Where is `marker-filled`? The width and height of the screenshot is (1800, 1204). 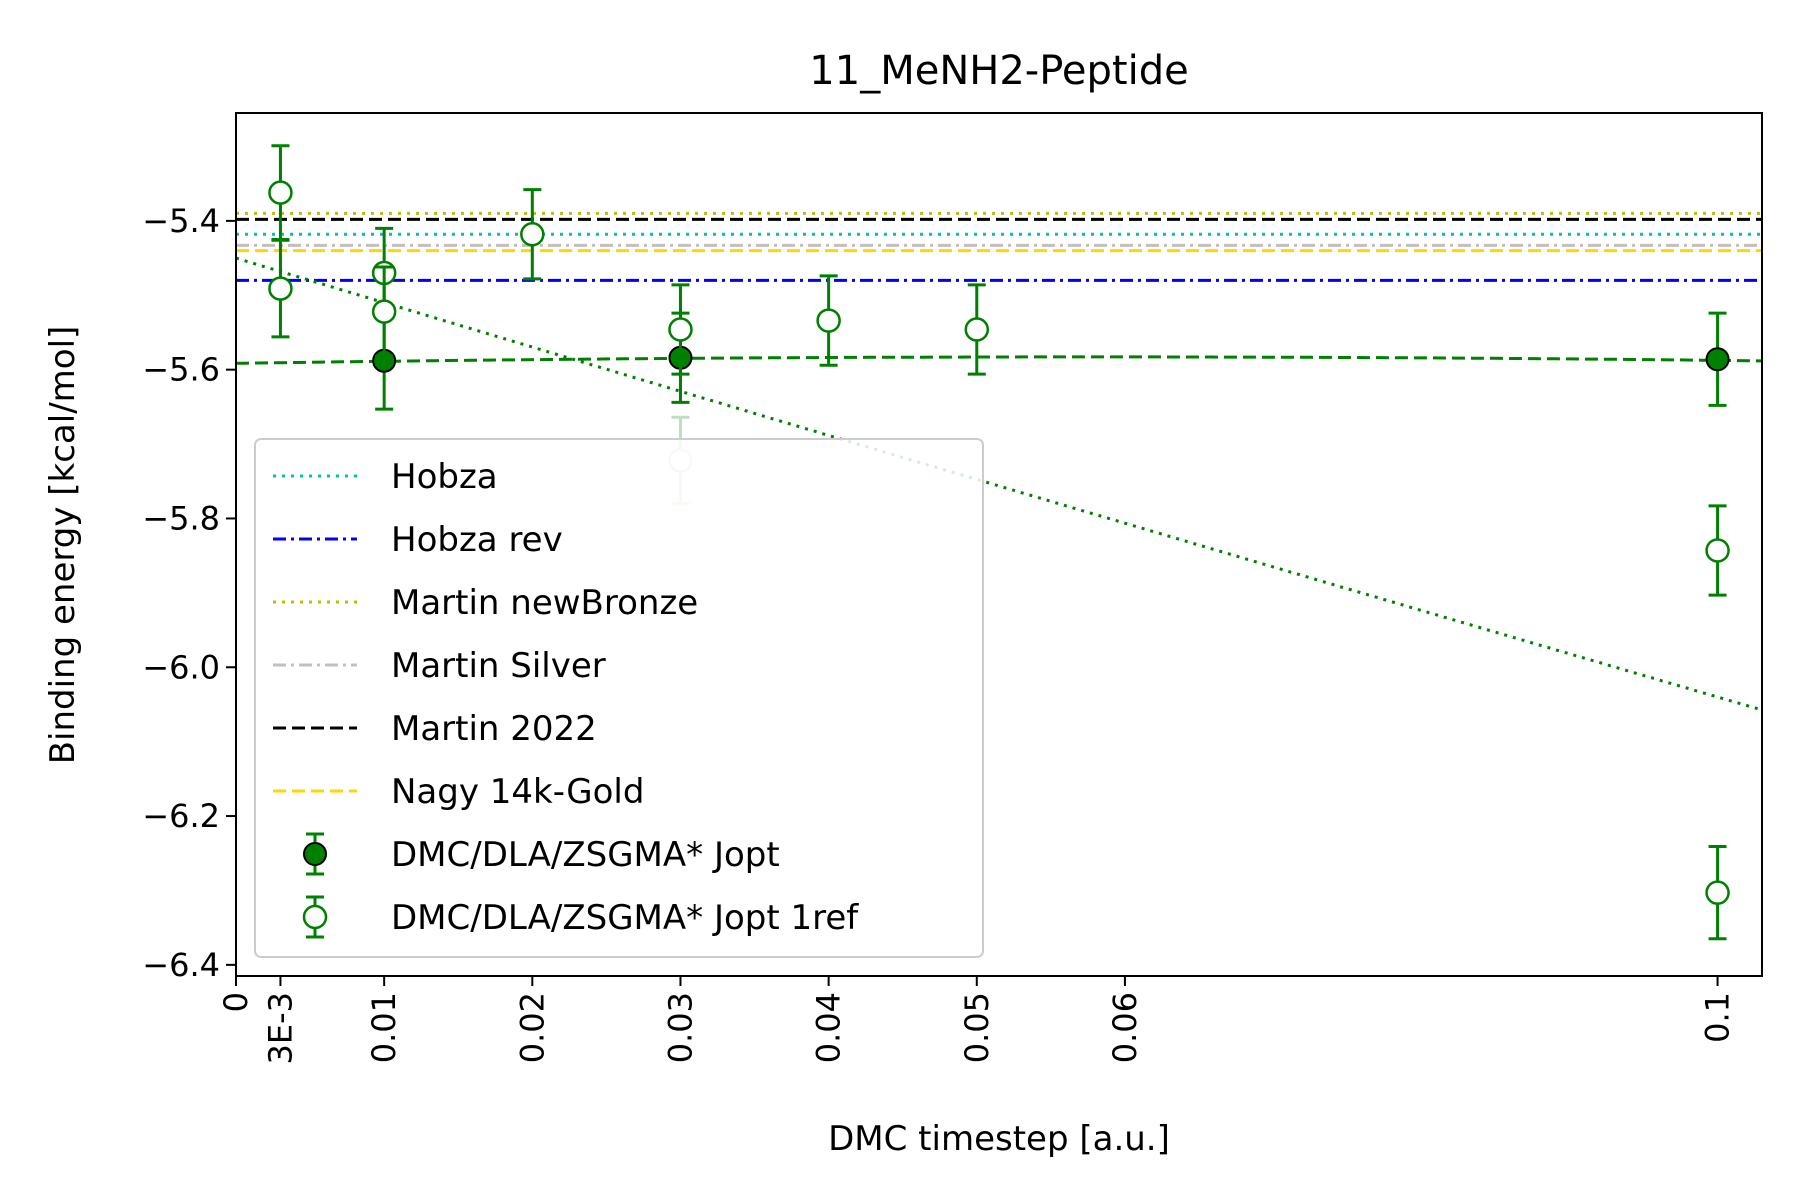
marker-filled is located at coordinates (1717, 359).